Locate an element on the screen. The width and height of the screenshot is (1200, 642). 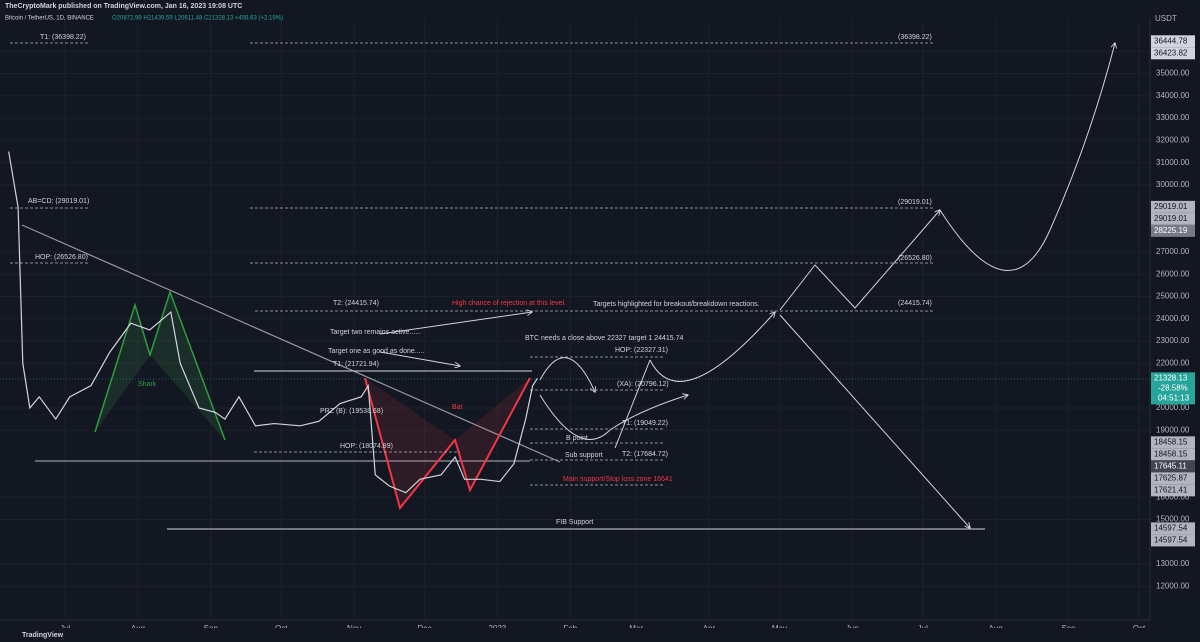
y-tick-label: 13000.00 is located at coordinates (1173, 563).